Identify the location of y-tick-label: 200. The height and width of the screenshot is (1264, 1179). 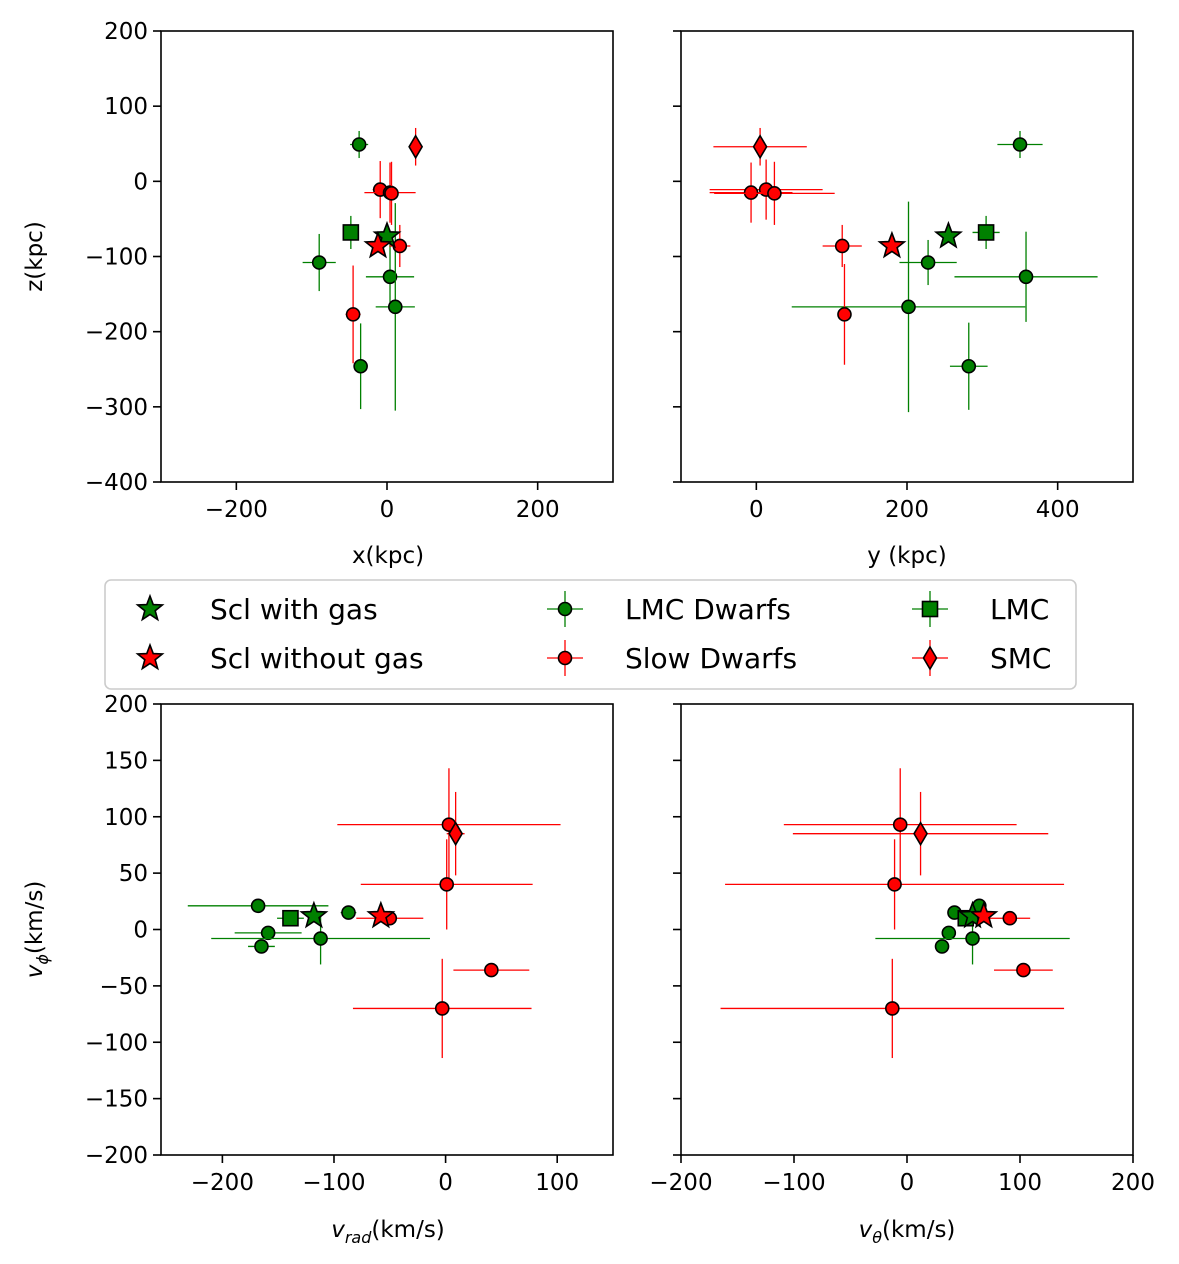
(126, 32).